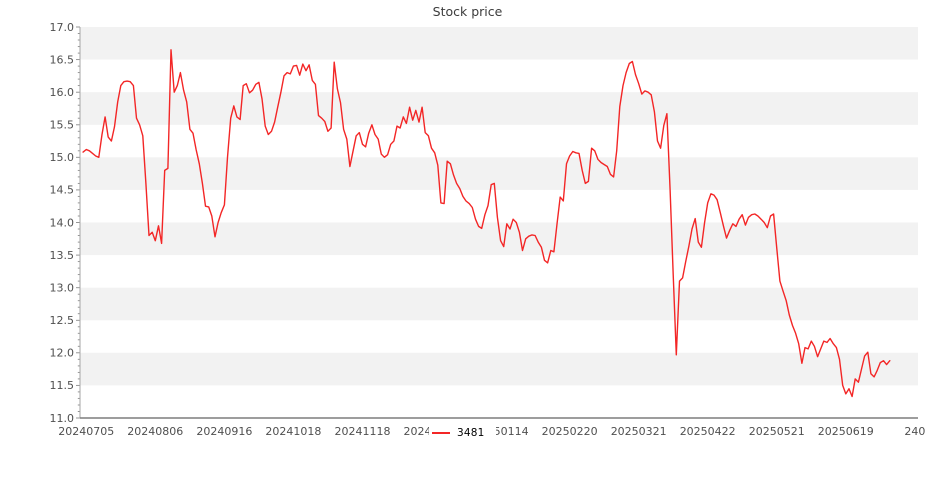  What do you see at coordinates (62, 353) in the screenshot?
I see `svg-text: 12.0` at bounding box center [62, 353].